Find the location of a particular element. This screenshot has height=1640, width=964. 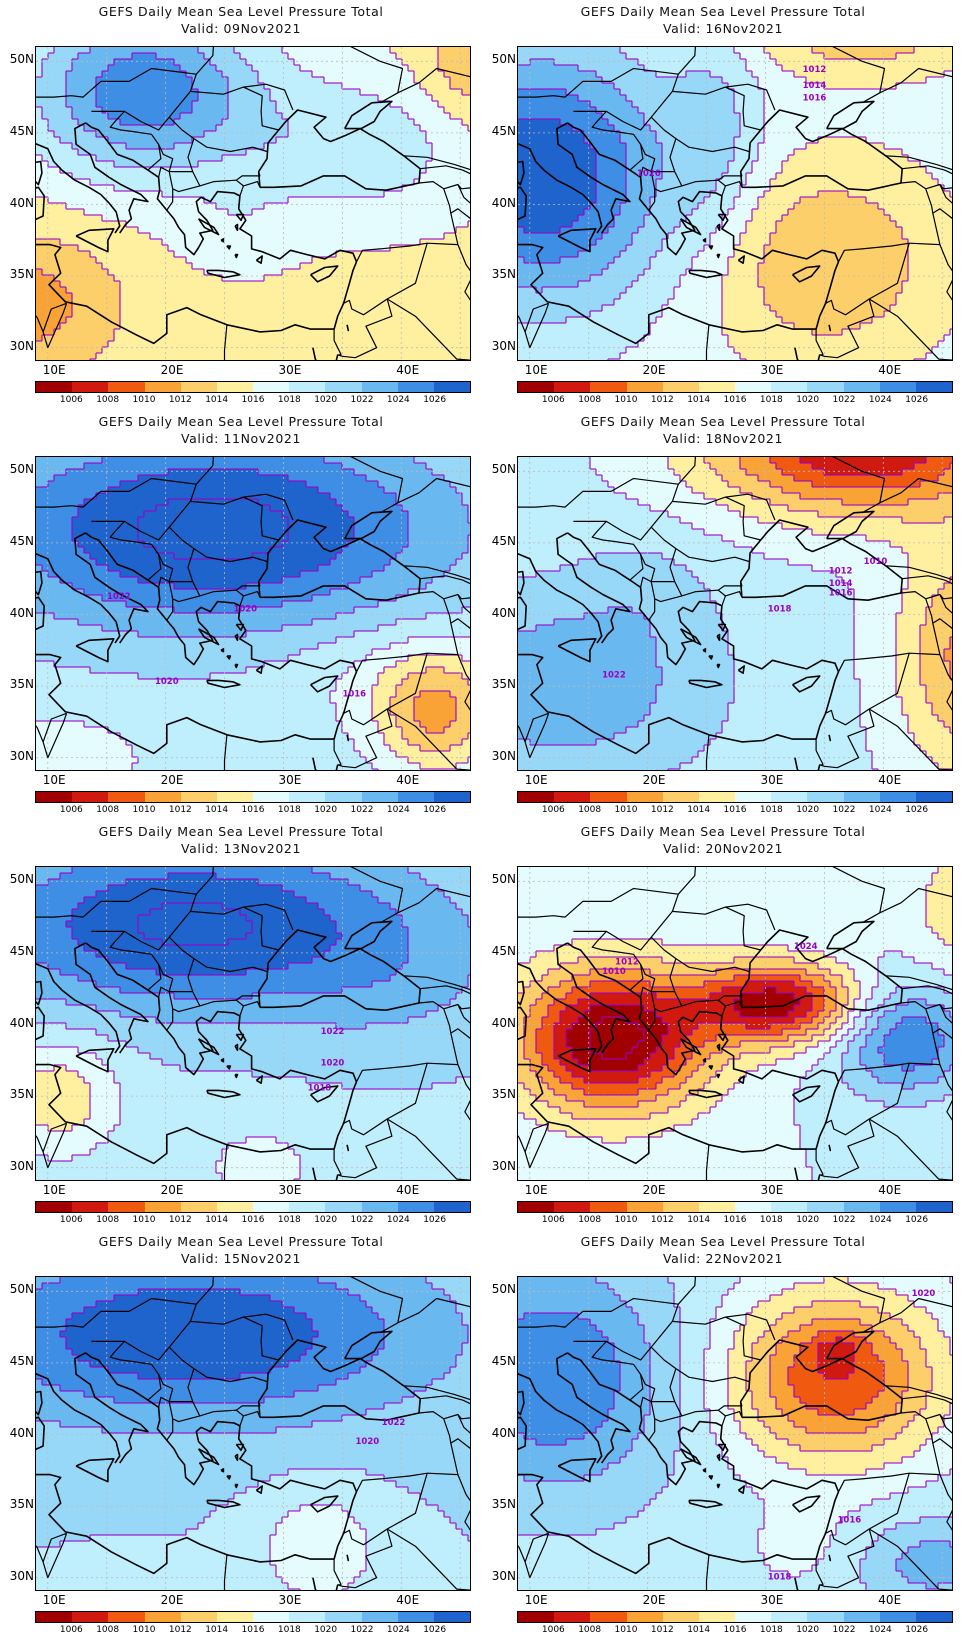

map-frame: 1022 1020 1020 1016 is located at coordinates (253, 613).